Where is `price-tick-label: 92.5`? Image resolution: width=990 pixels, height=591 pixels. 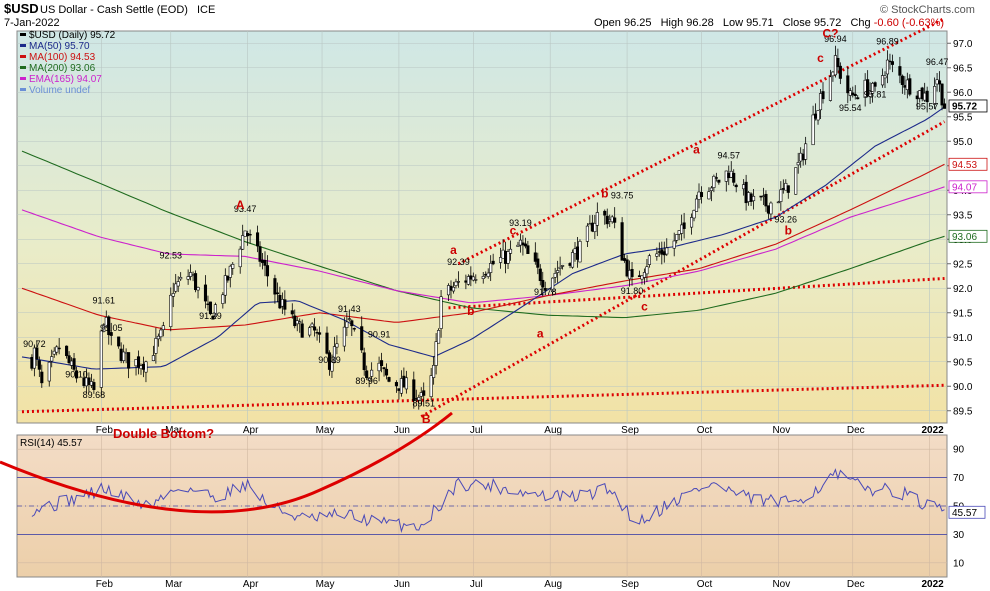 price-tick-label: 92.5 is located at coordinates (963, 264).